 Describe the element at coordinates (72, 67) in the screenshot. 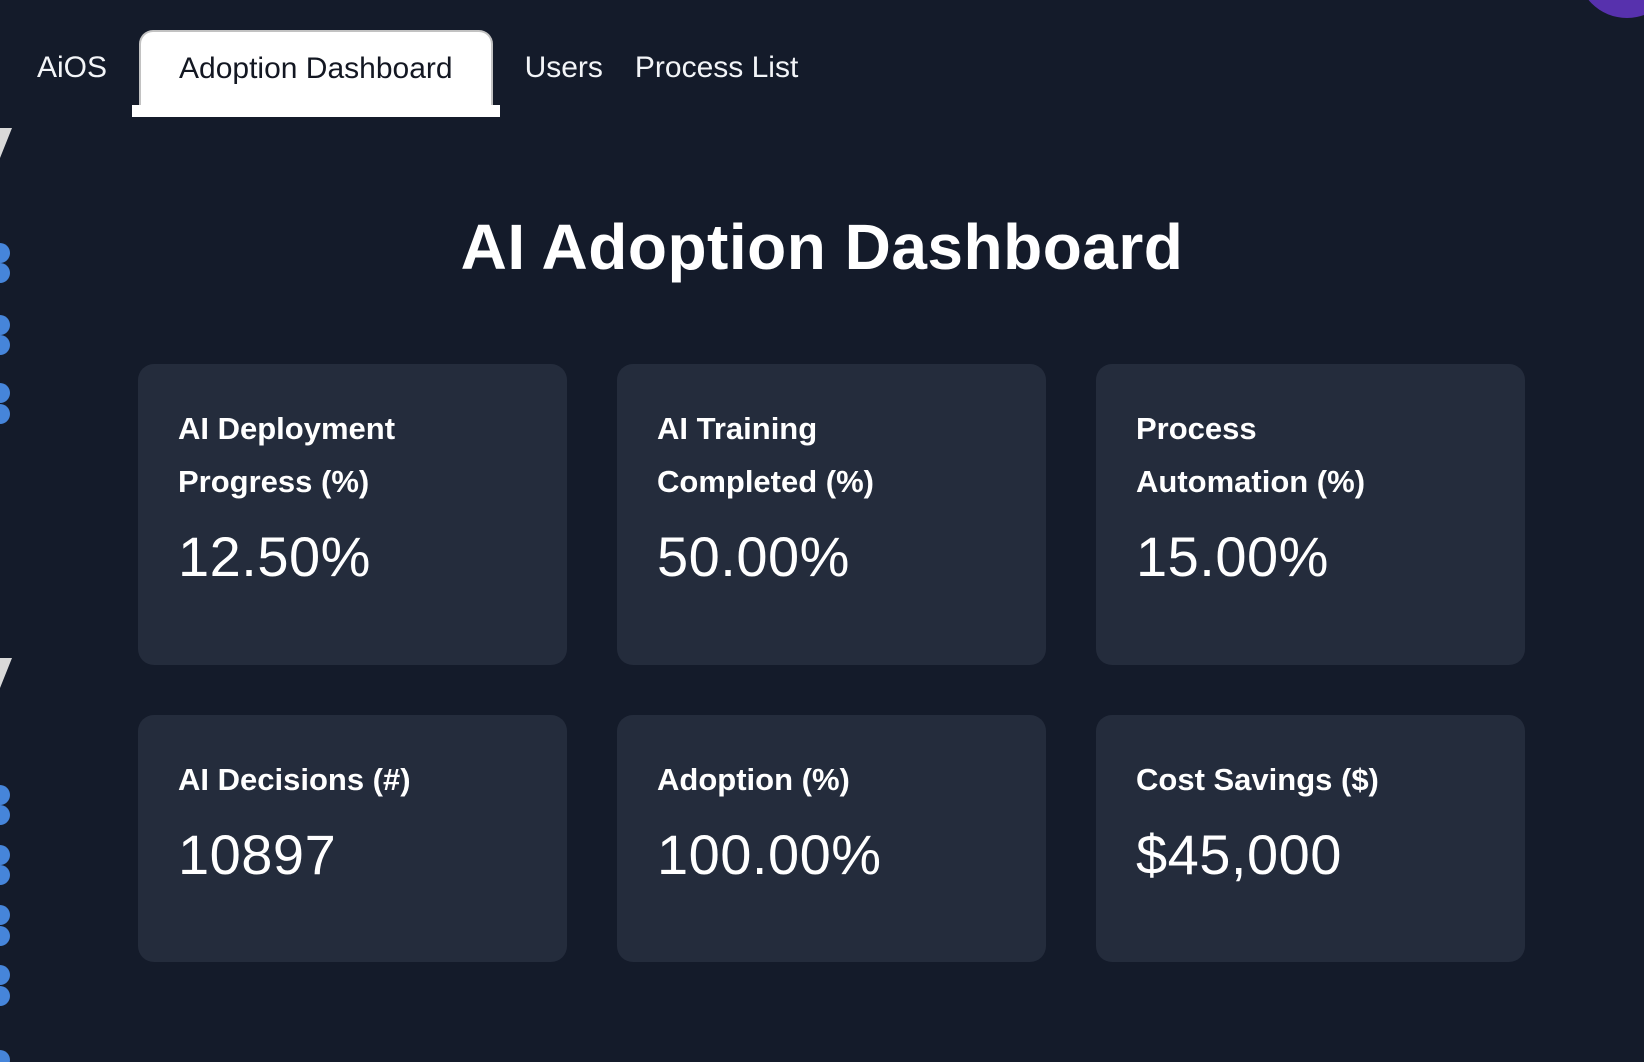

I see `nav-brand-aios: AiOS` at that location.